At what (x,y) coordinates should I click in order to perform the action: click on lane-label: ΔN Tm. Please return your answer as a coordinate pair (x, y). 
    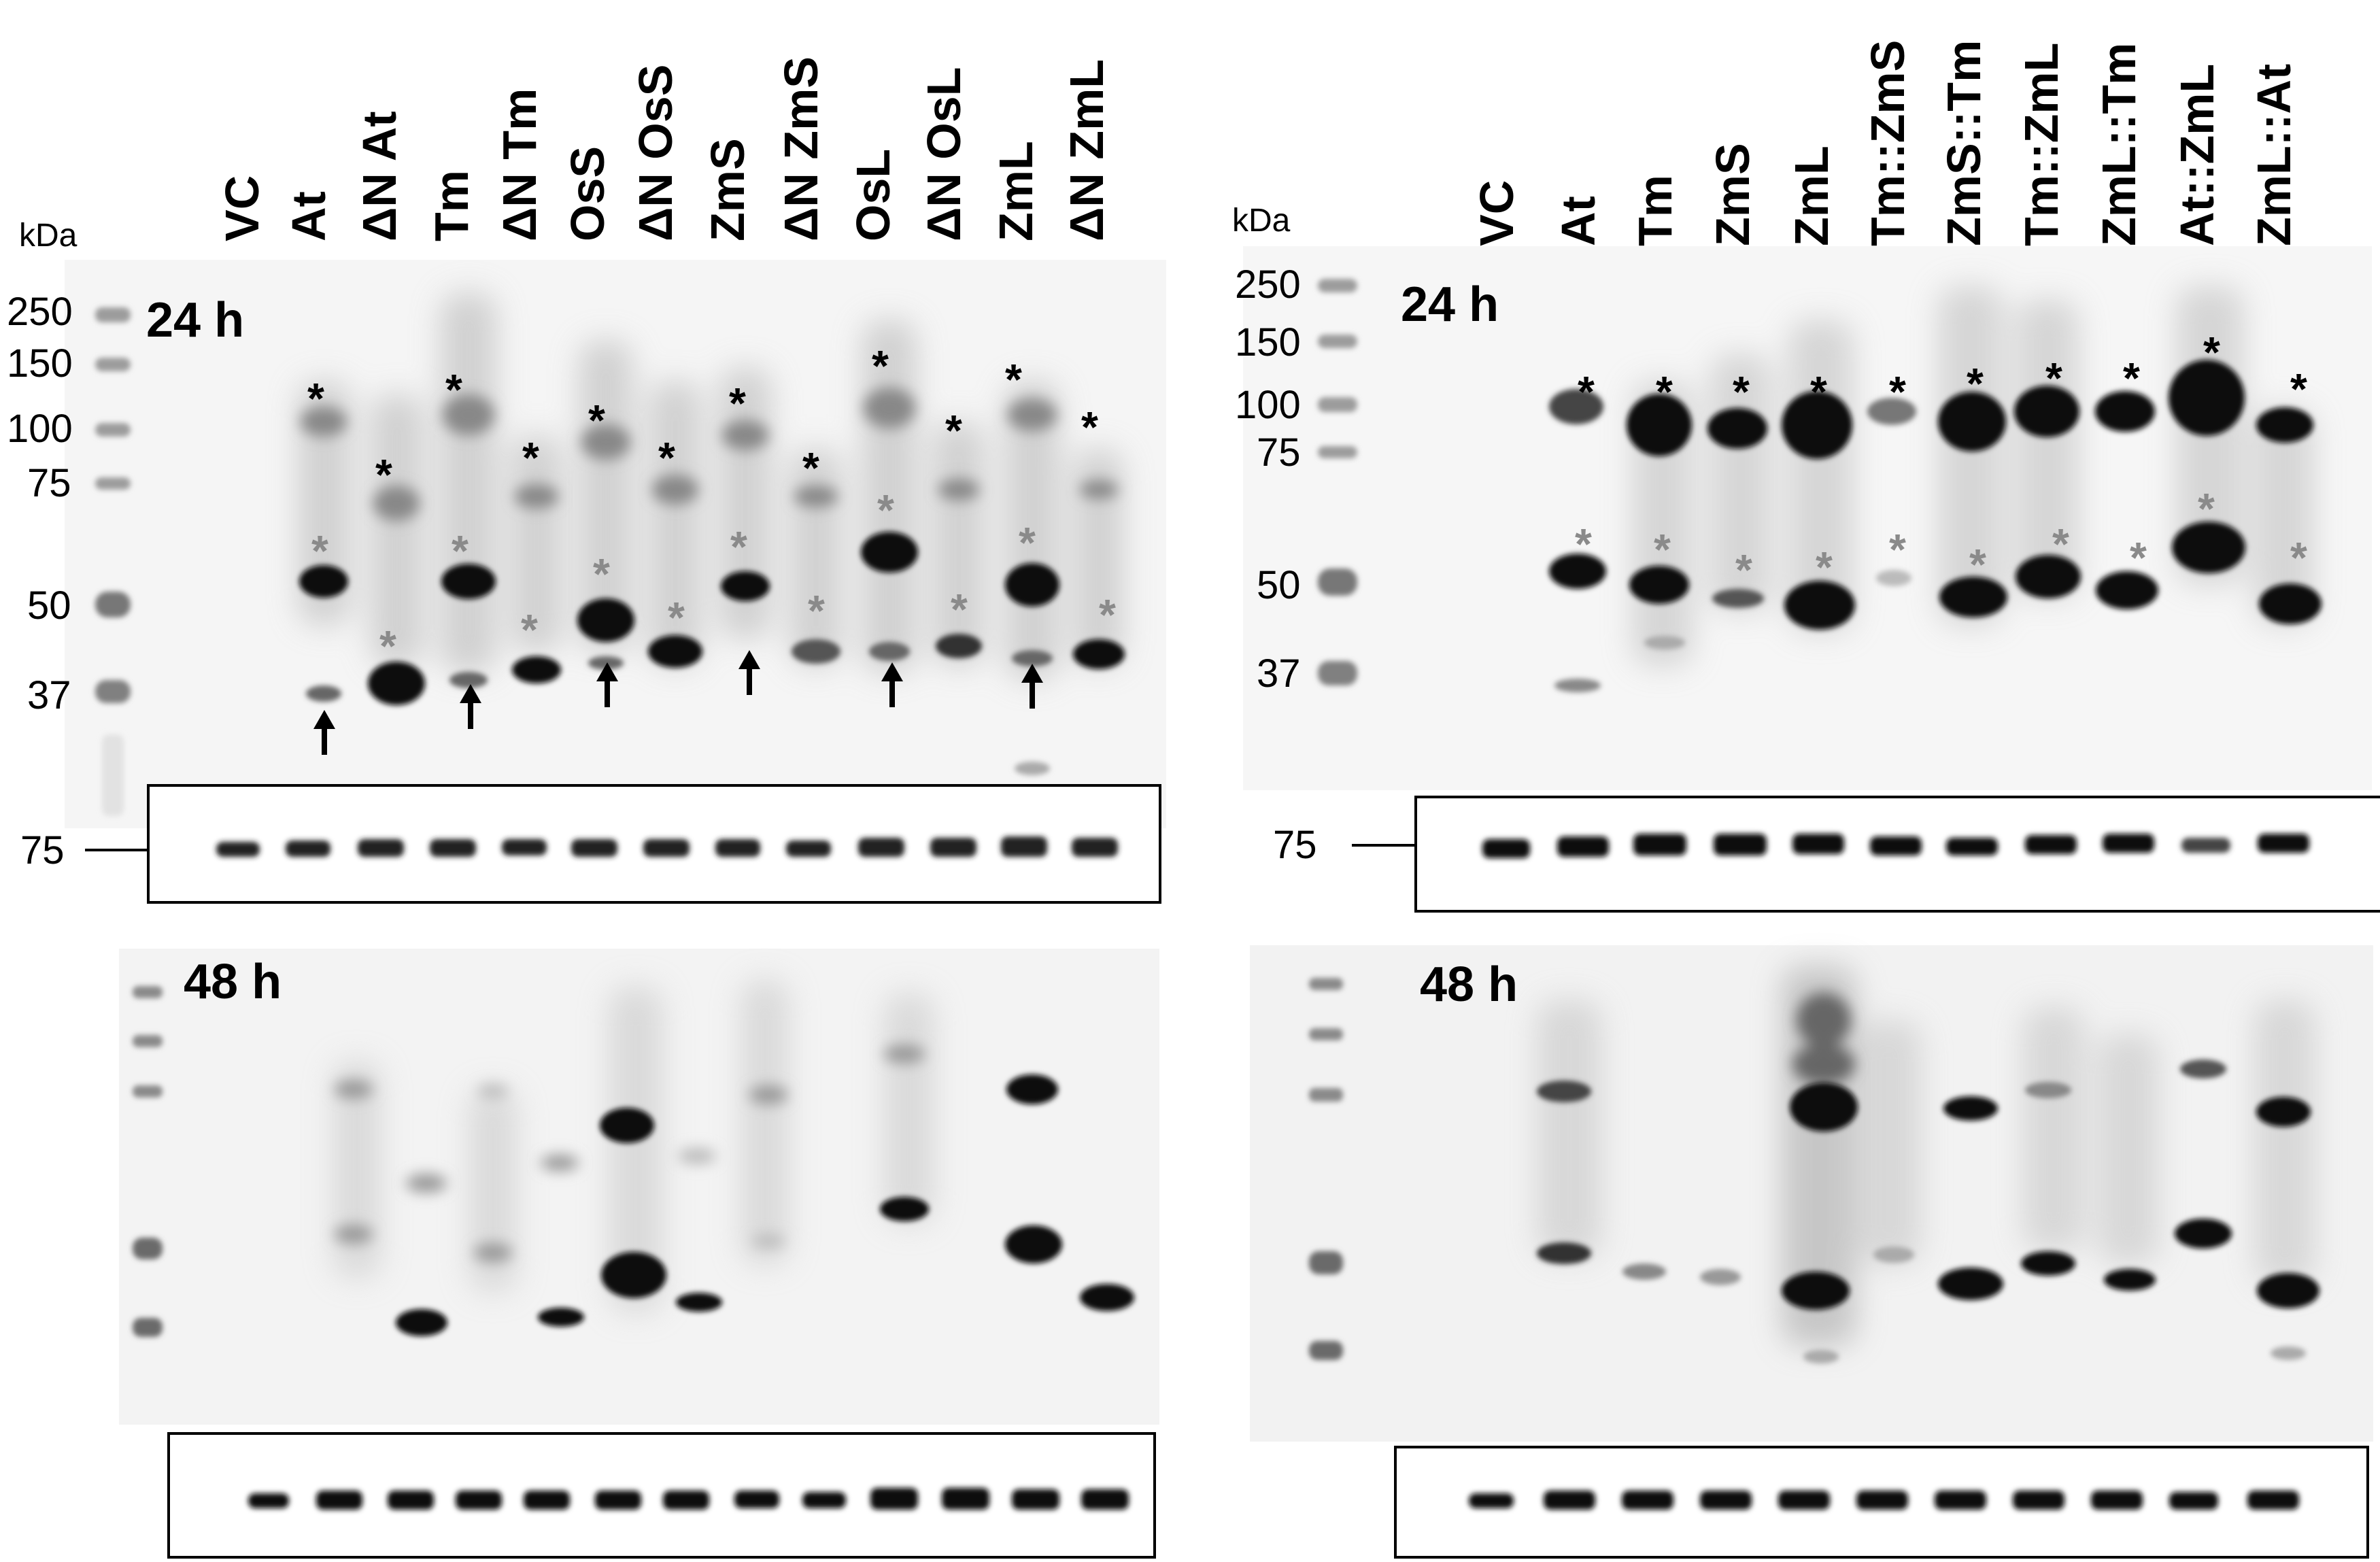
    Looking at the image, I should click on (519, 164).